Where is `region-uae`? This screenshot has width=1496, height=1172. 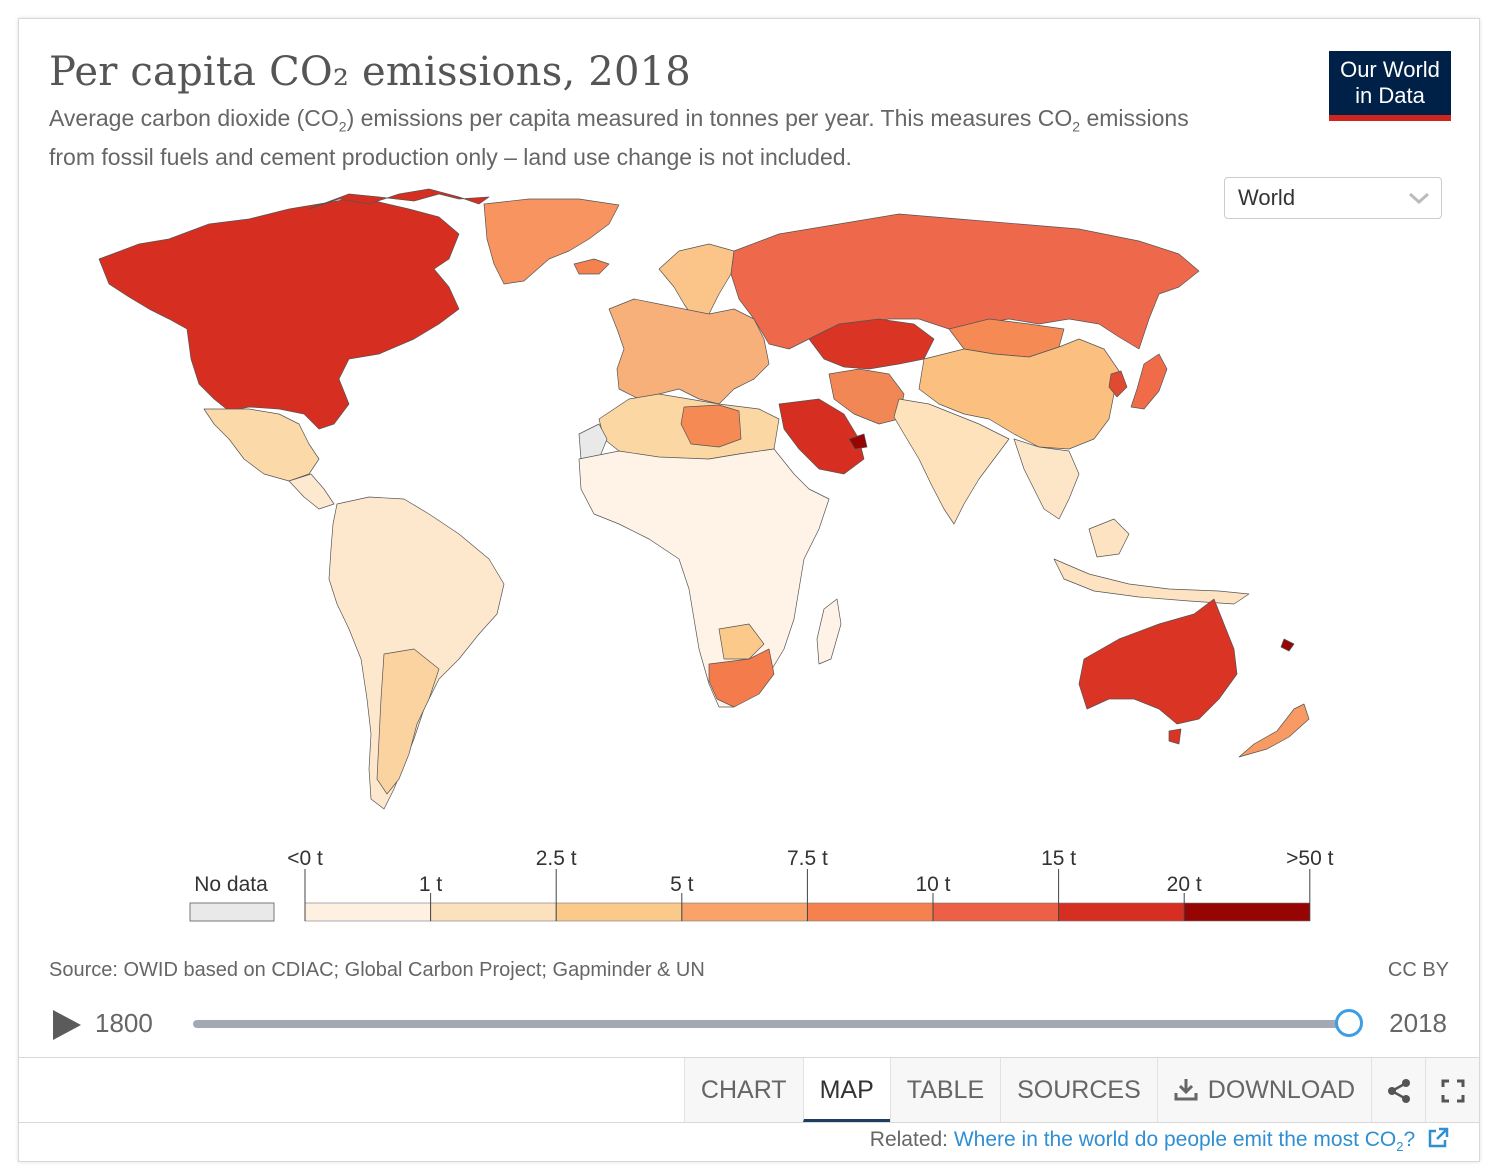
region-uae is located at coordinates (858, 441).